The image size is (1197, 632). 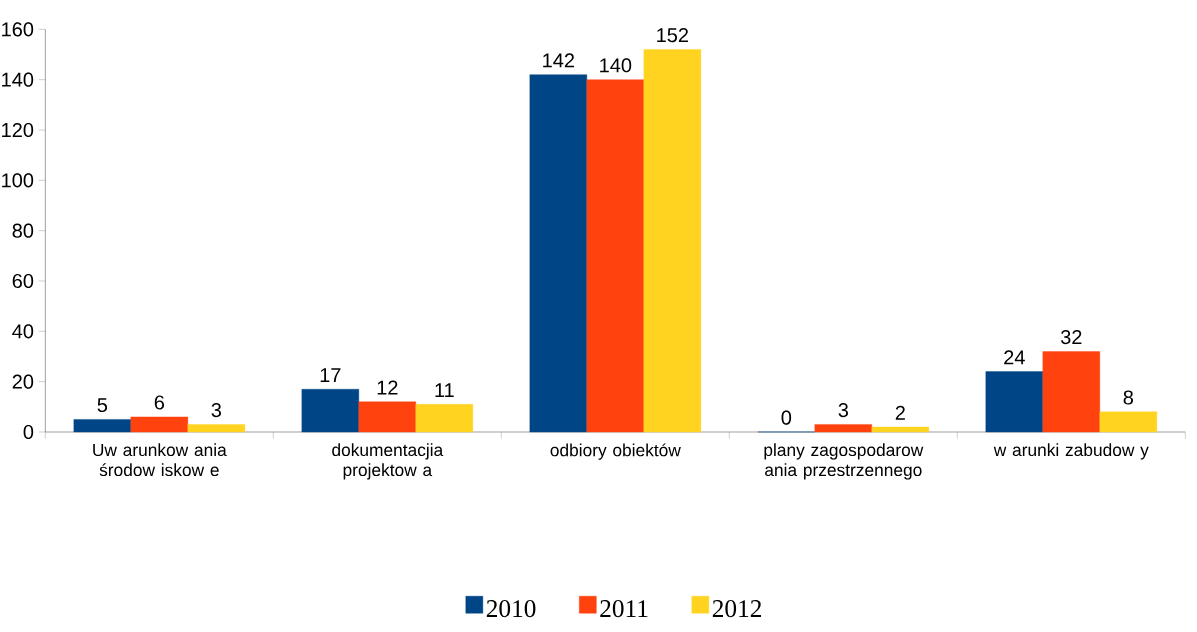 I want to click on y-tick-label: 120, so click(x=18, y=130).